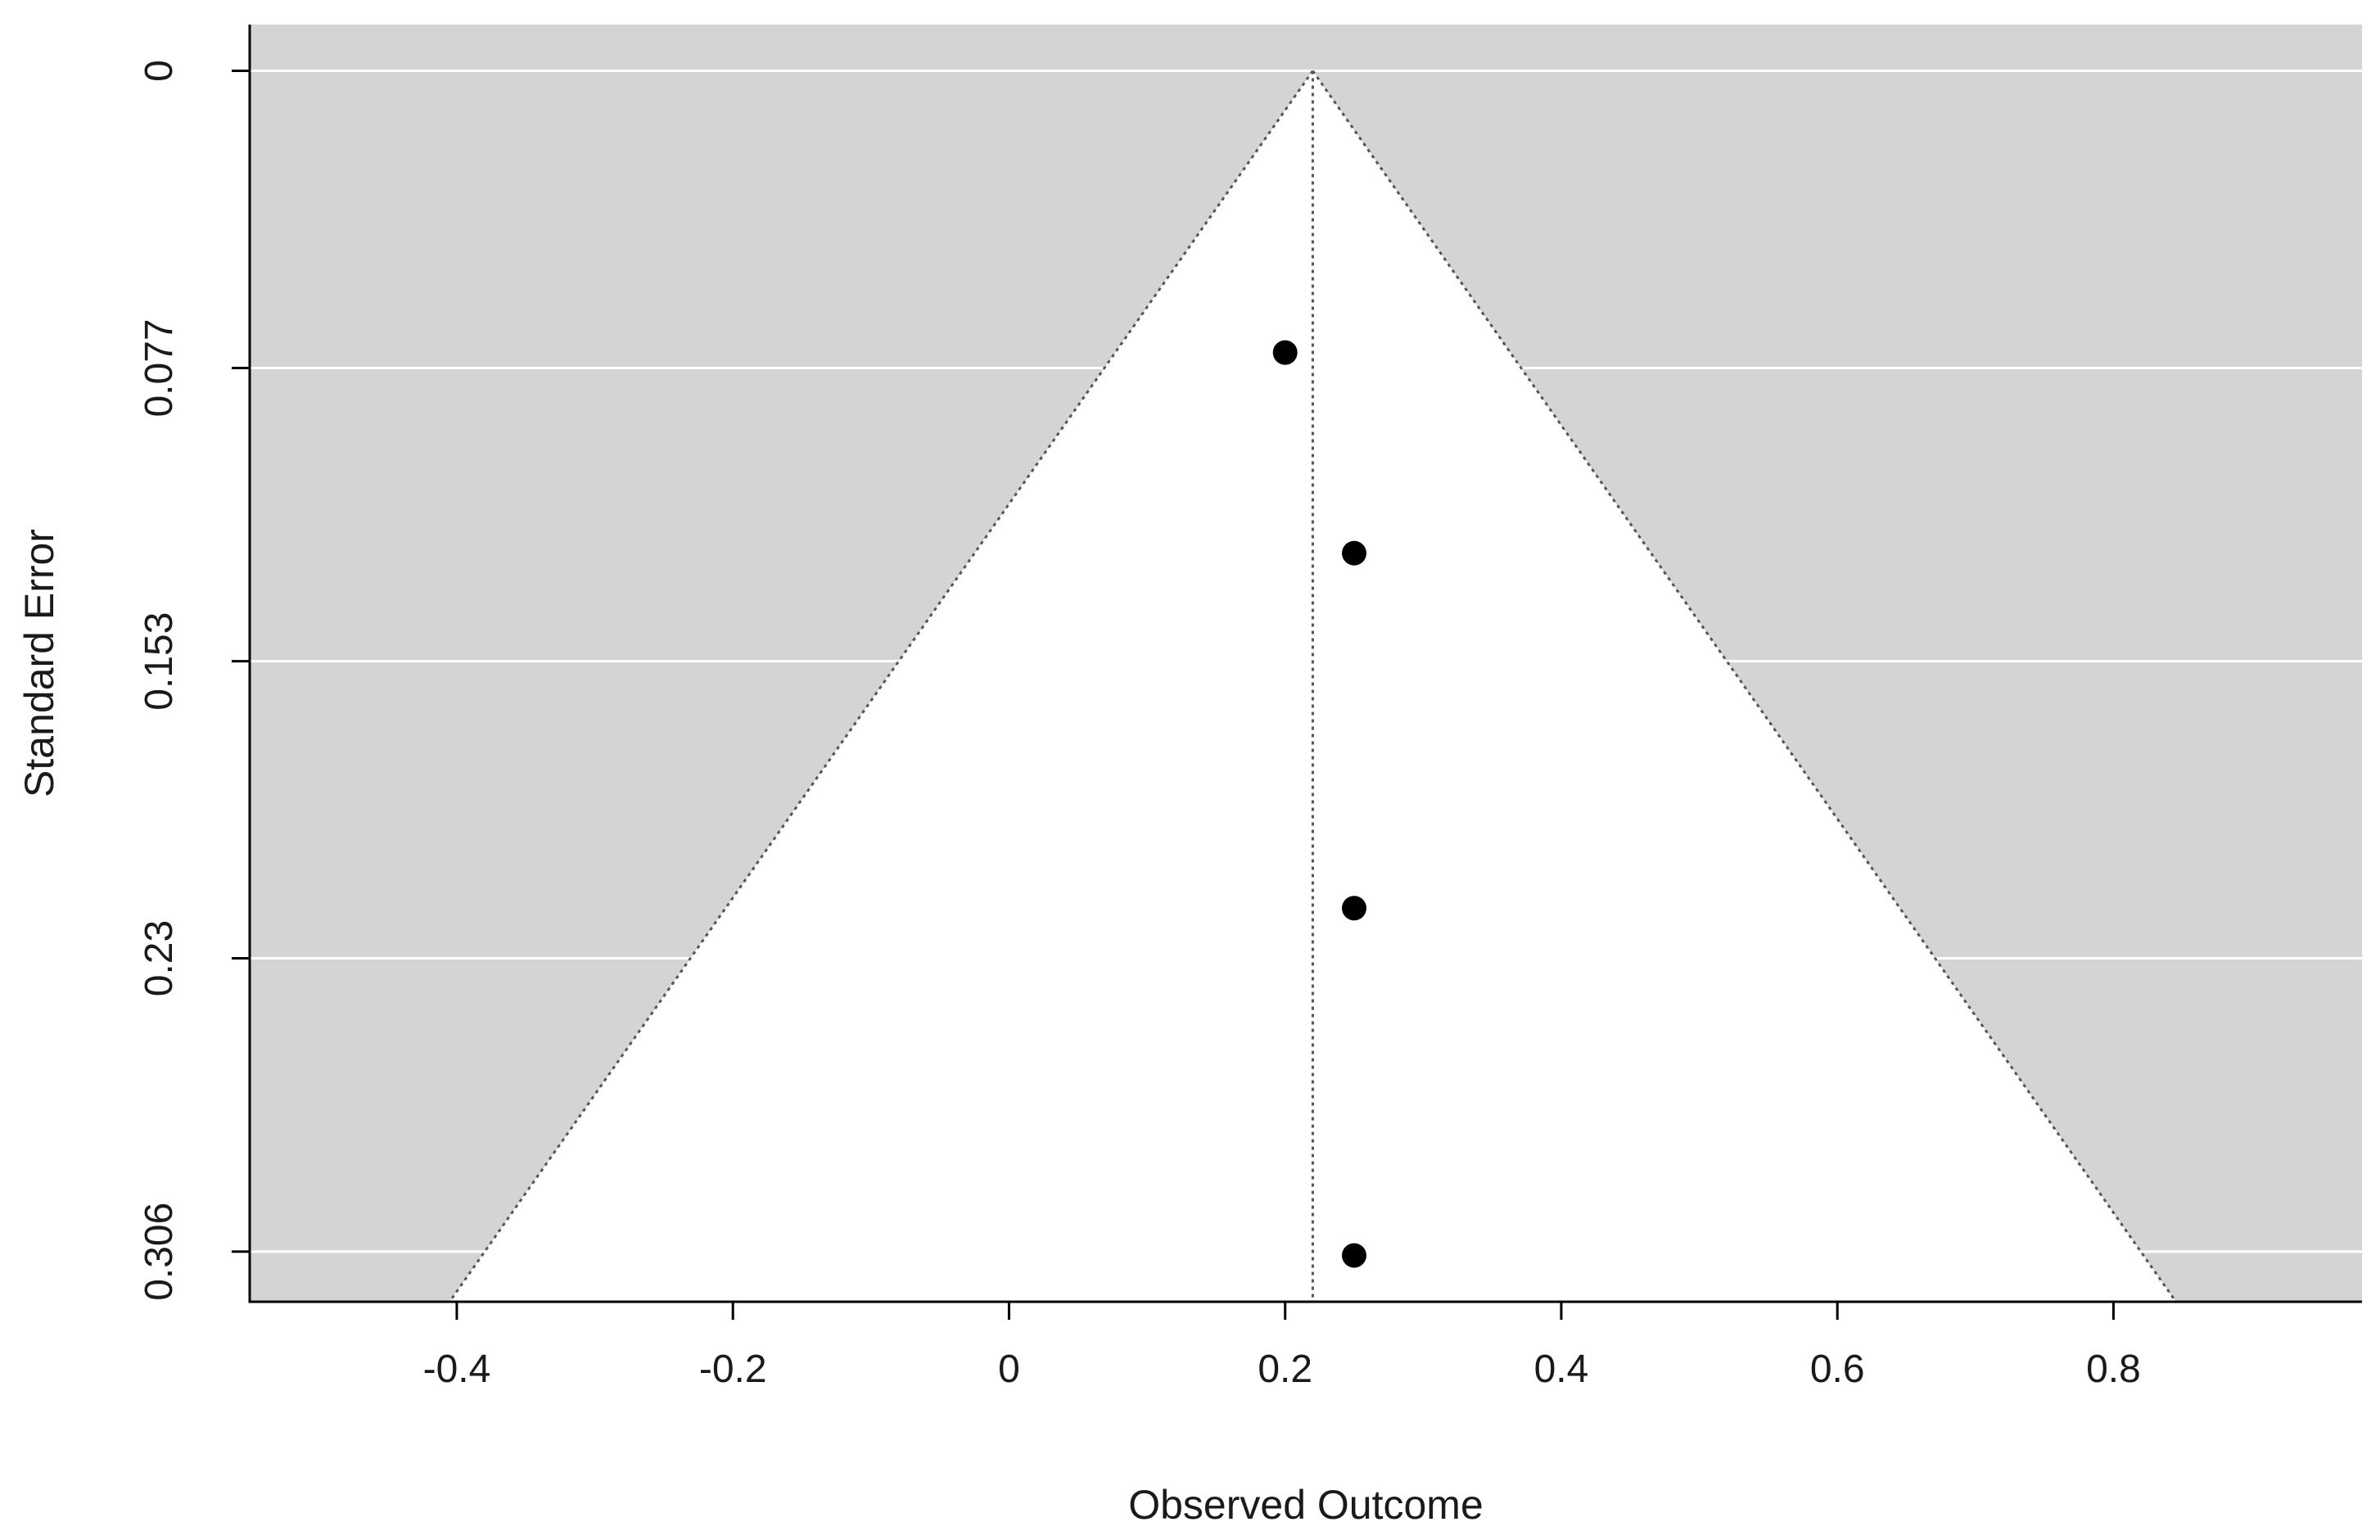 The image size is (2380, 1540). Describe the element at coordinates (159, 1252) in the screenshot. I see `y-tick-label-4: 0.306` at that location.